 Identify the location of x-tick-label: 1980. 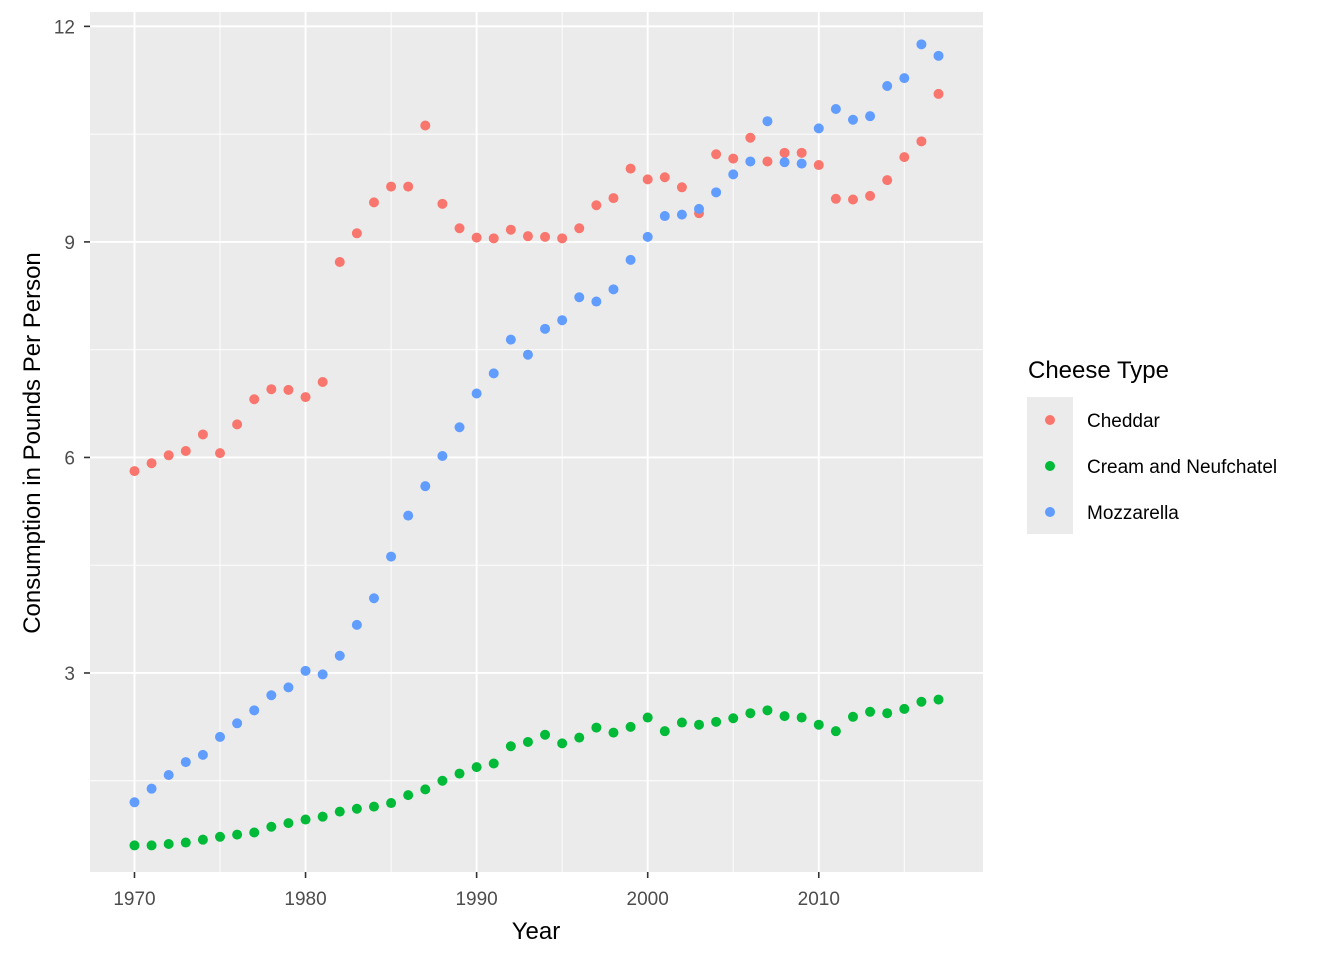
(305, 899).